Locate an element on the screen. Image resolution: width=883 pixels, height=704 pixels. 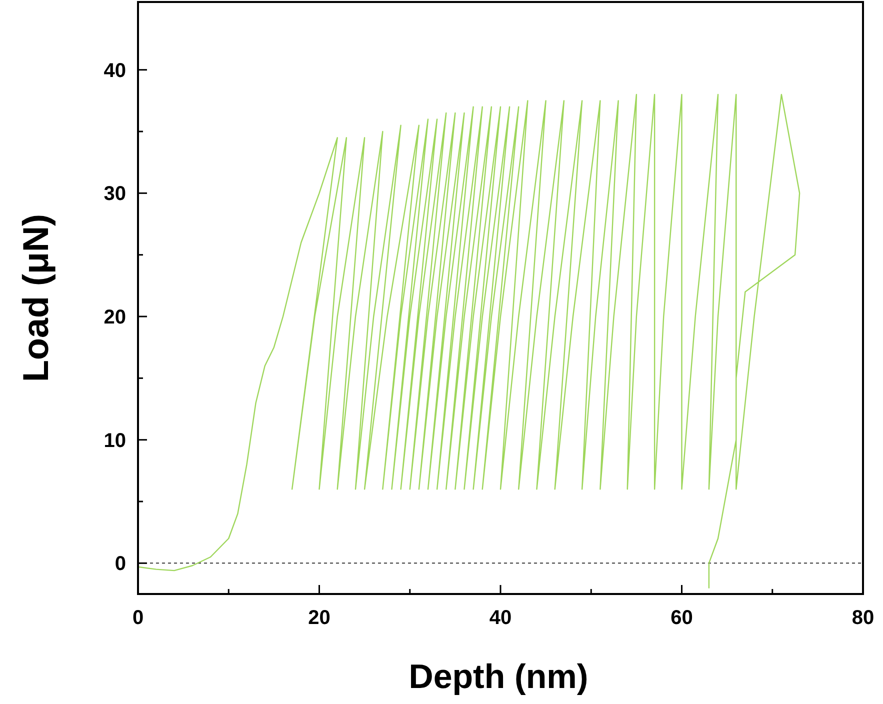
y-tick-label: 10 is located at coordinates (115, 441).